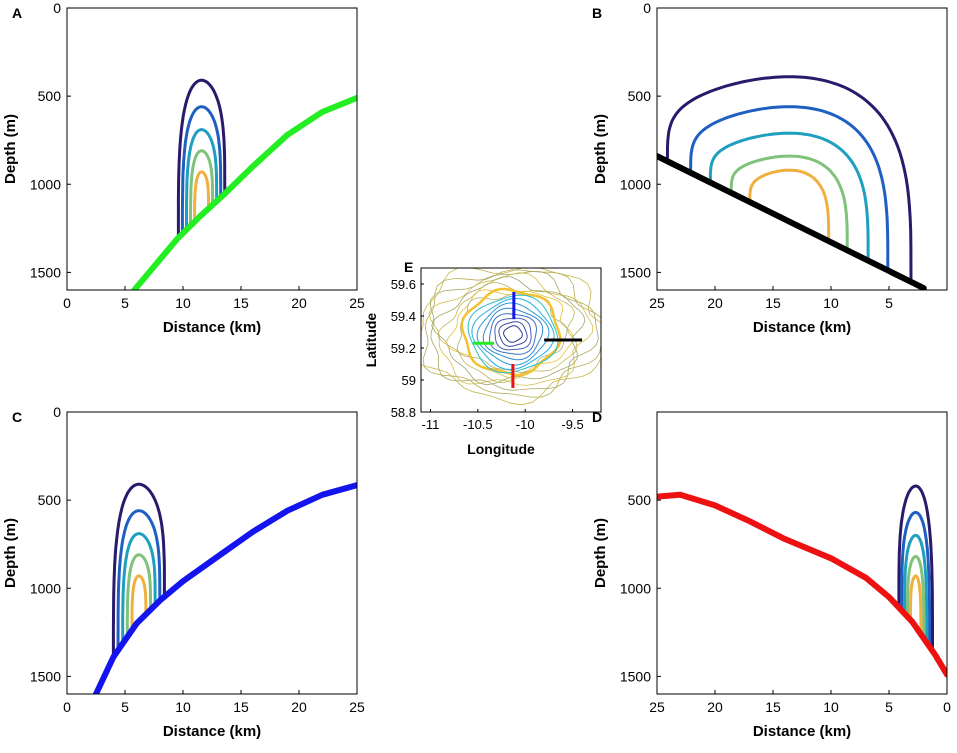  I want to click on y-tick-label: 59.6, so click(403, 284).